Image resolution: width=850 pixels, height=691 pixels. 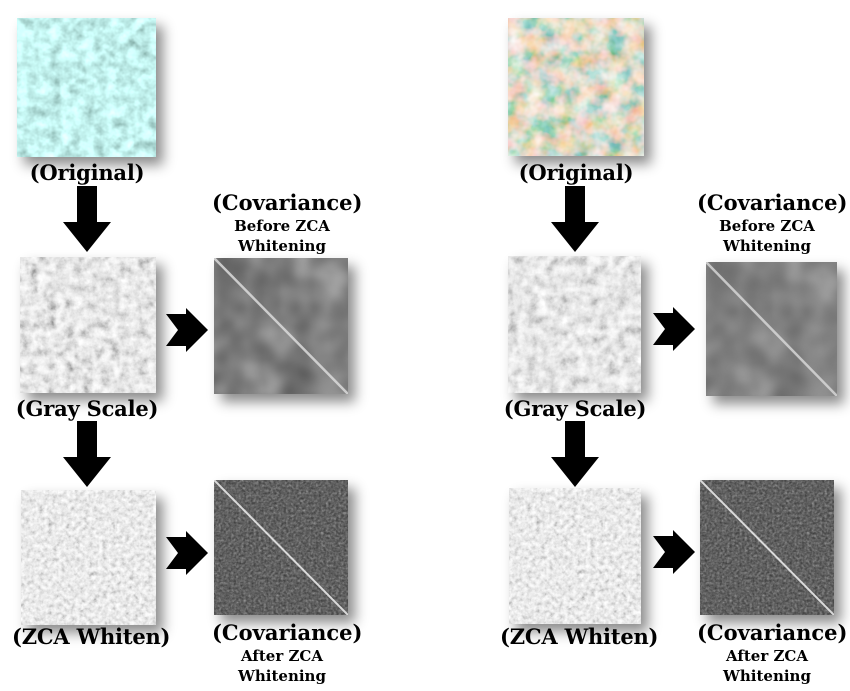 What do you see at coordinates (91, 636) in the screenshot?
I see `zca-whiten-label-left: (ZCA Whiten)` at bounding box center [91, 636].